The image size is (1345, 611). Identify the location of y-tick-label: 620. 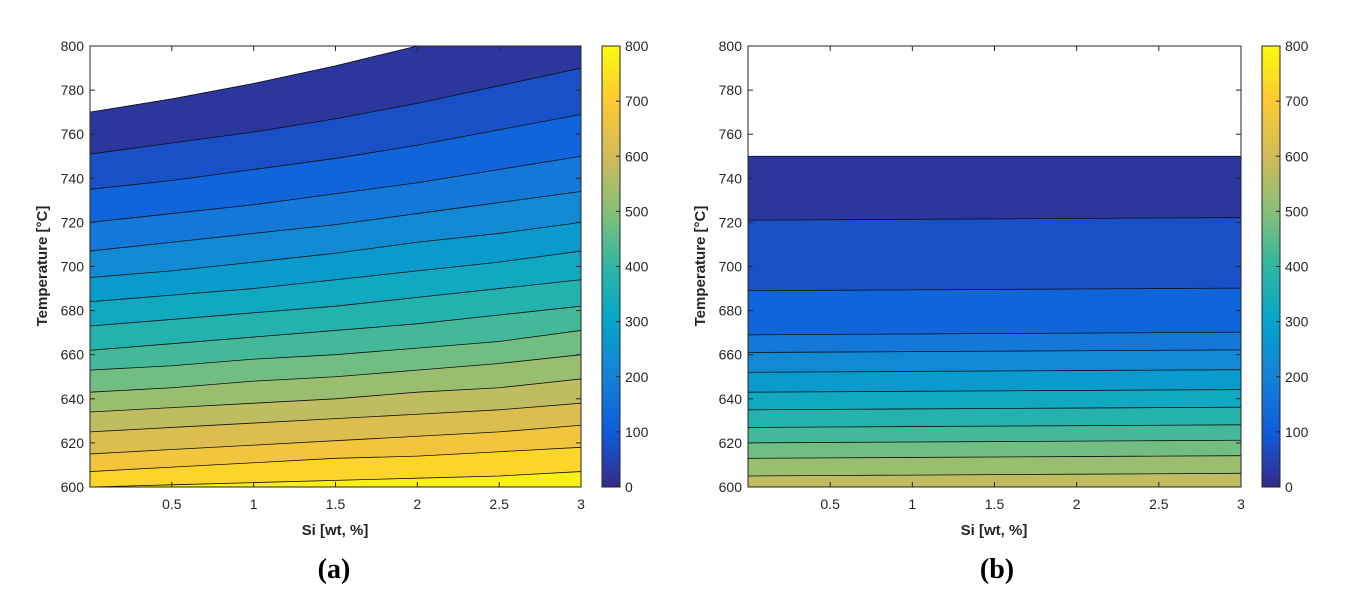
(731, 443).